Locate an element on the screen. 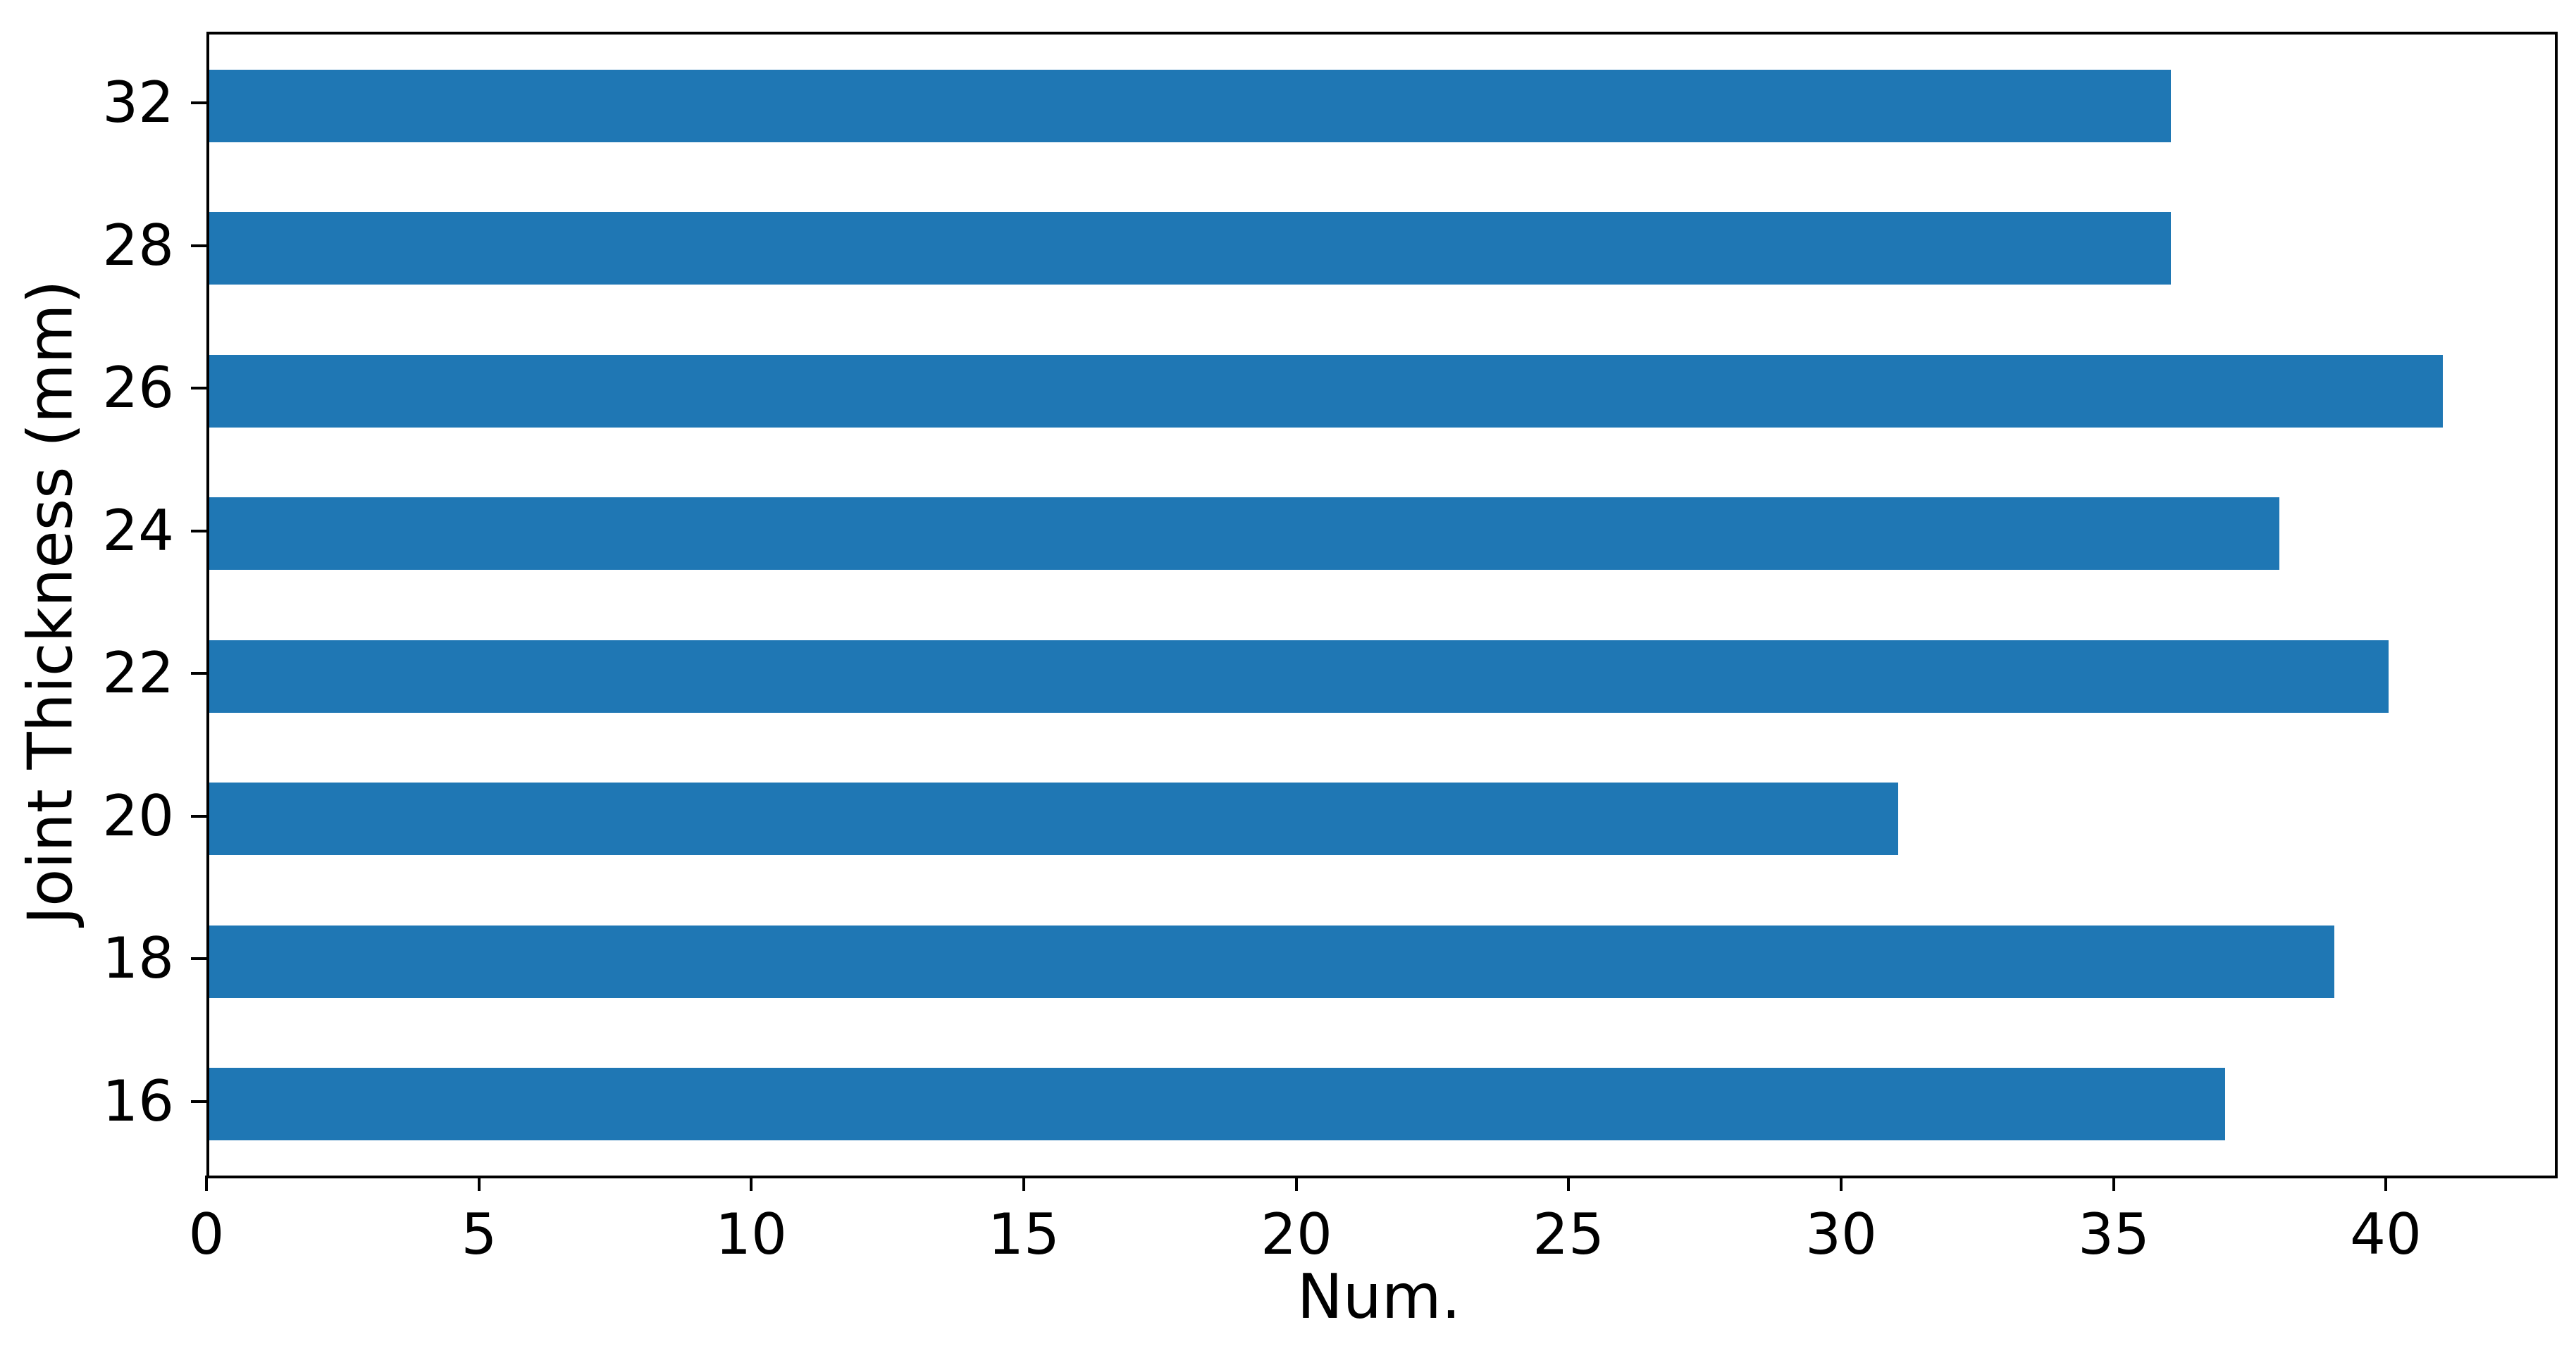  x-tick-label: 0 is located at coordinates (206, 1234).